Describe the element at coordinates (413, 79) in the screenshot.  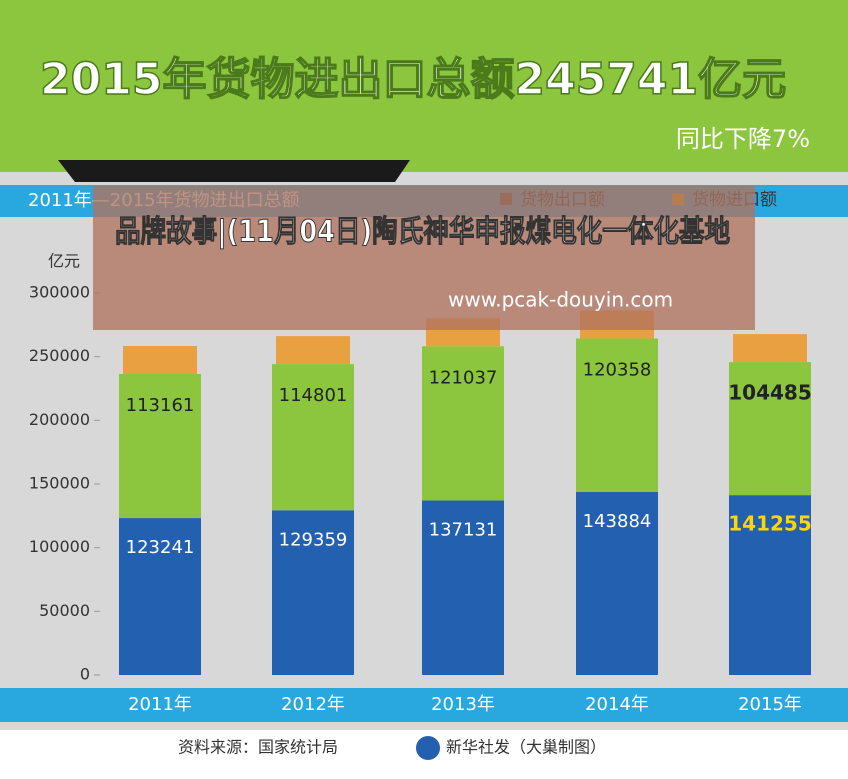
I see `title: 2015年货物进出口总额245741亿元` at that location.